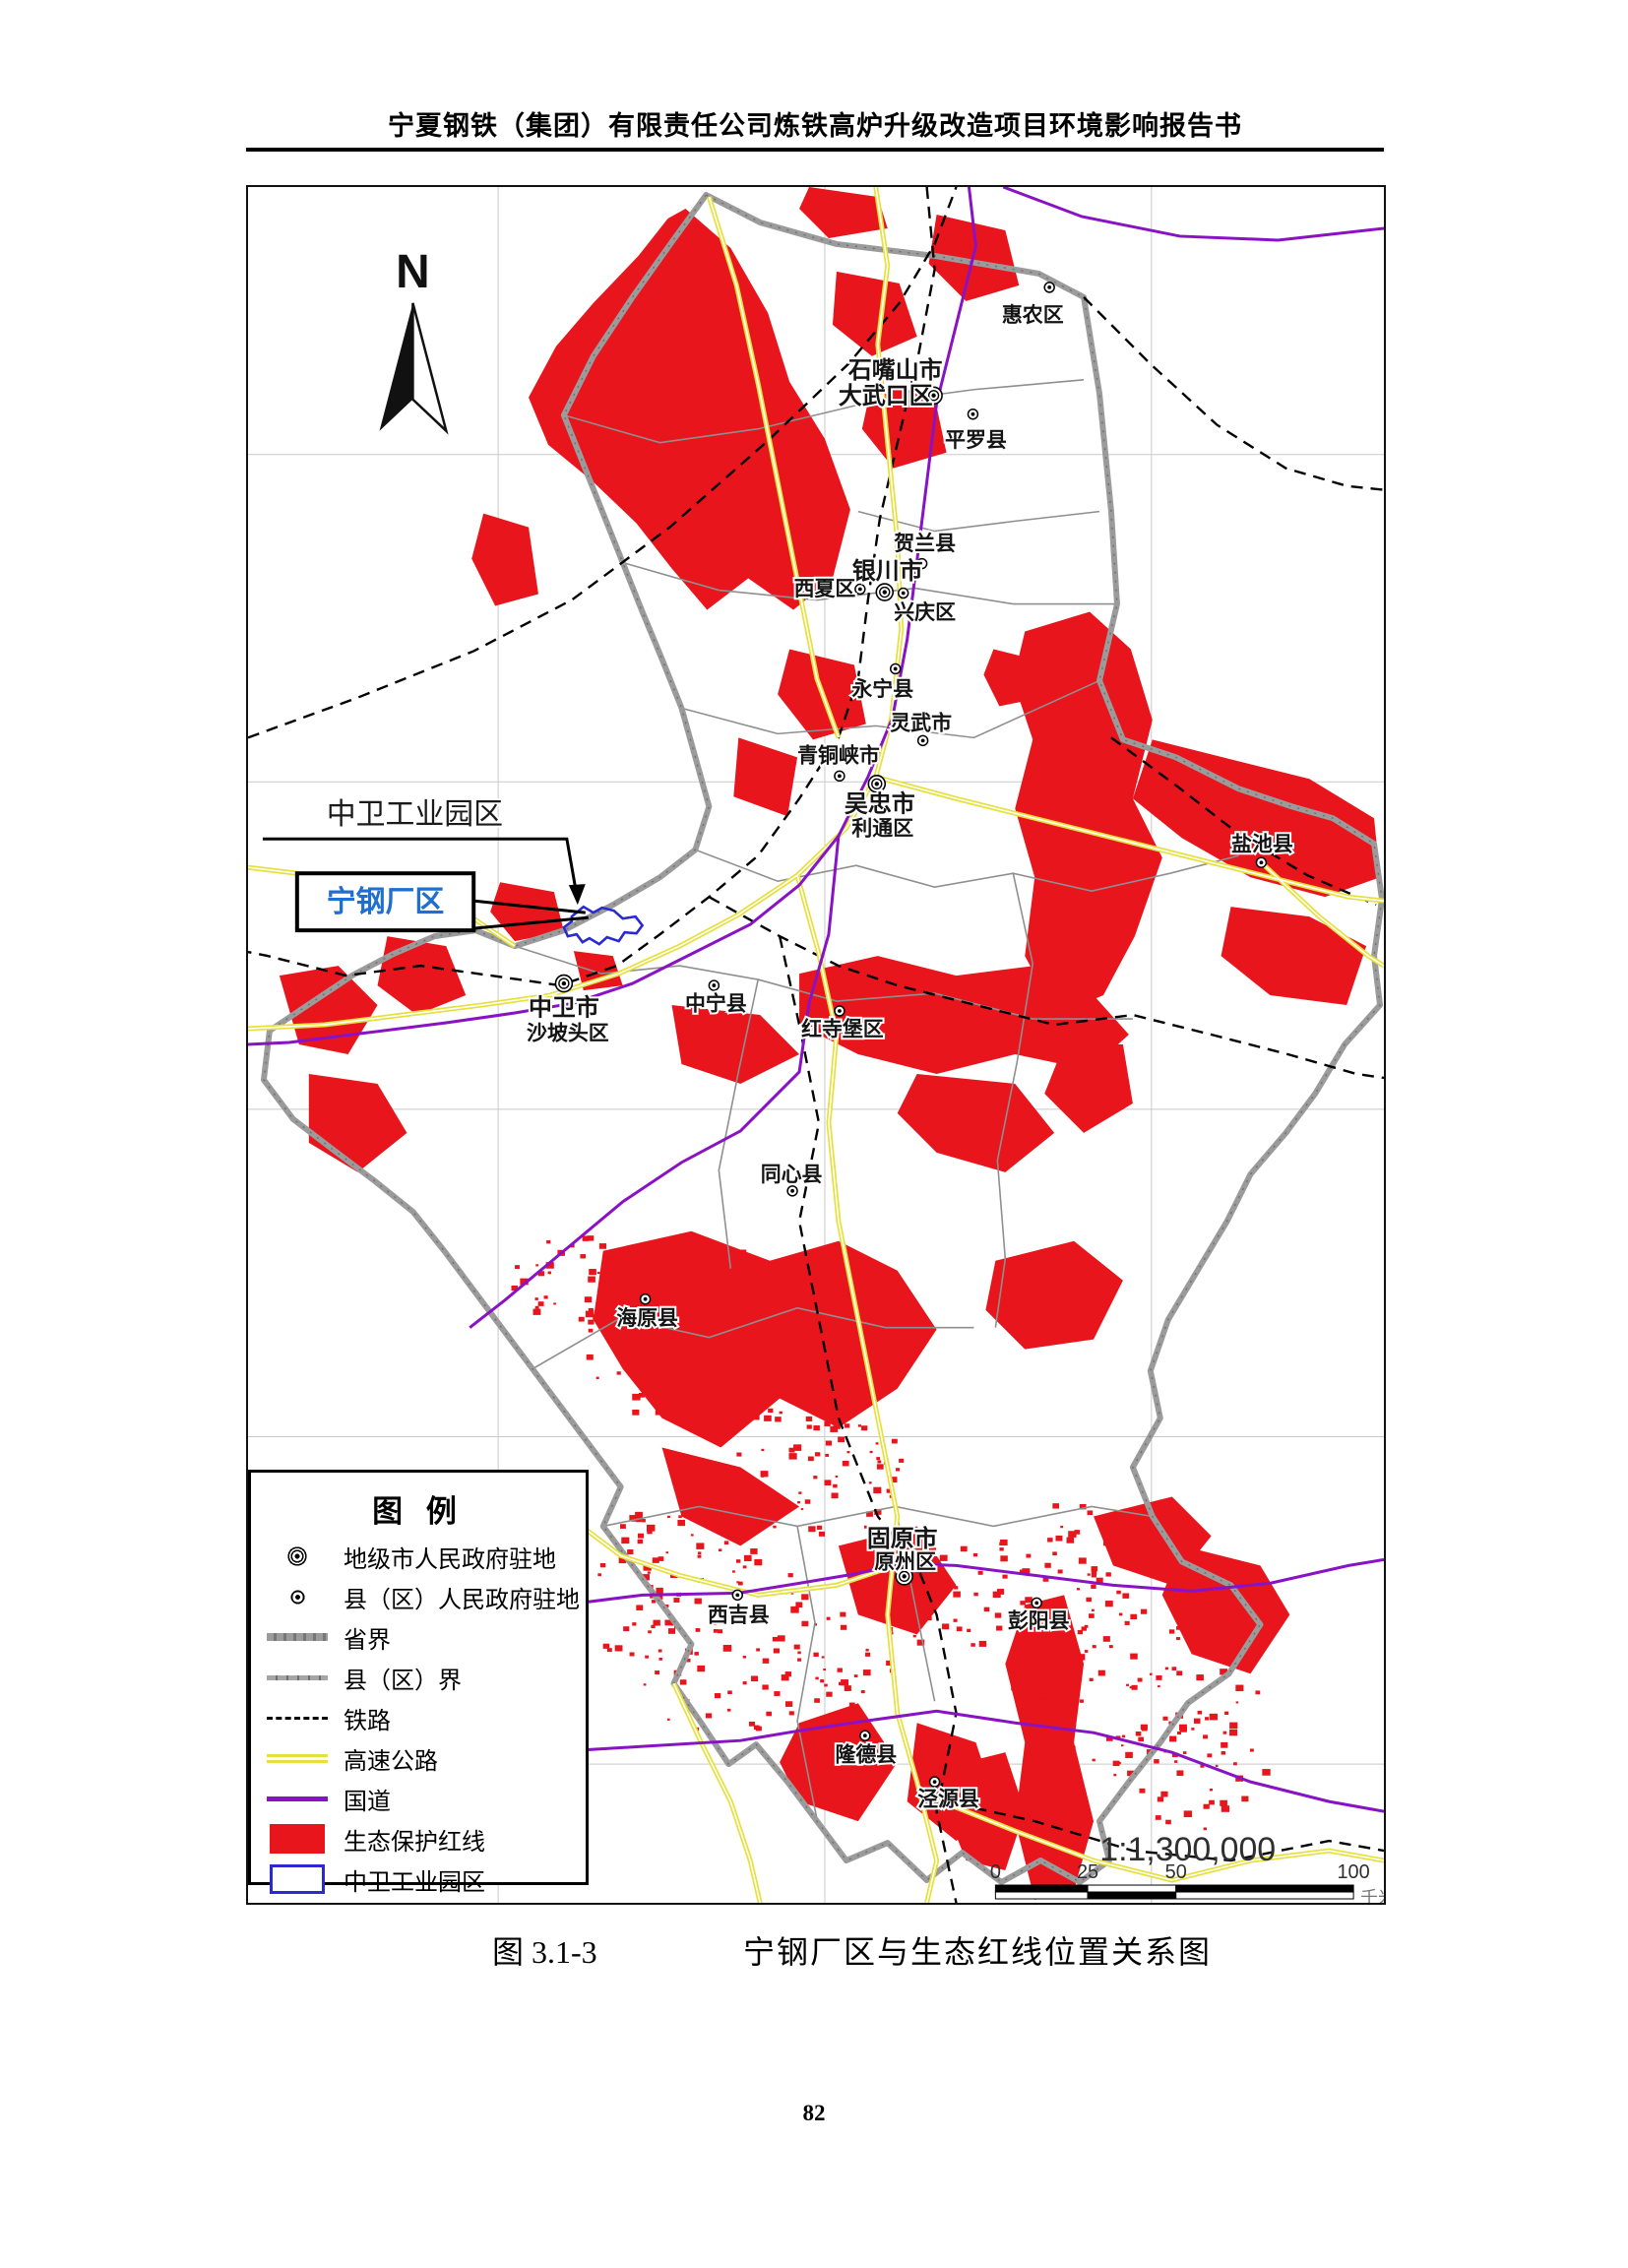  Describe the element at coordinates (297, 1798) in the screenshot. I see `national-road-icon` at that location.